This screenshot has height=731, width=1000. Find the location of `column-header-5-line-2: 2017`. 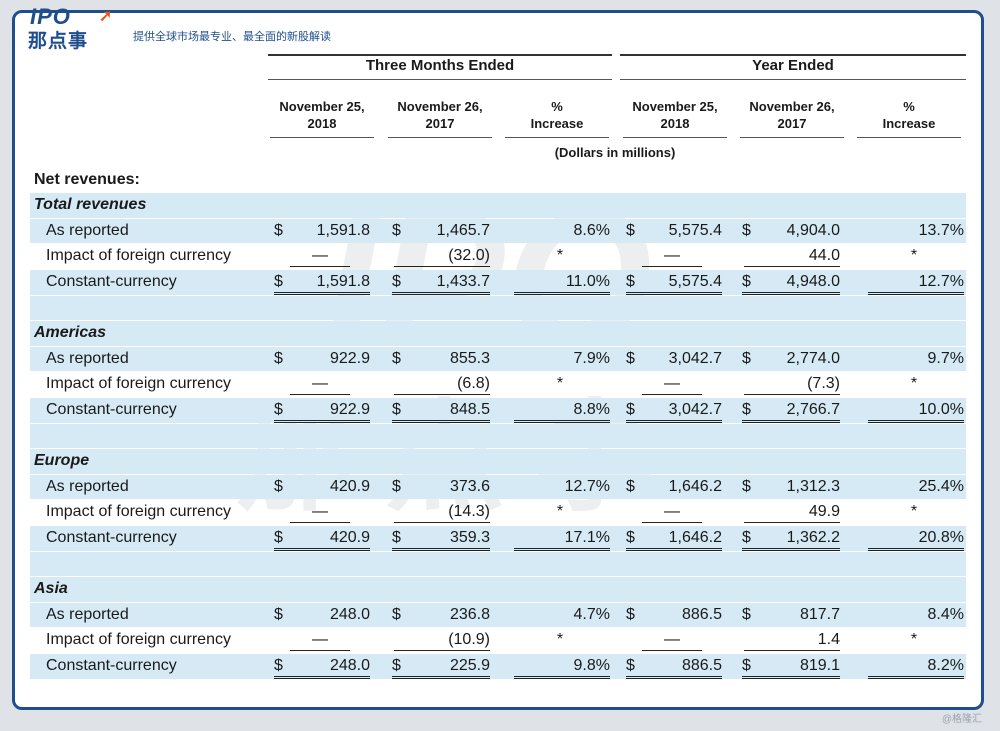

column-header-5-line-2: 2017 is located at coordinates (792, 123).